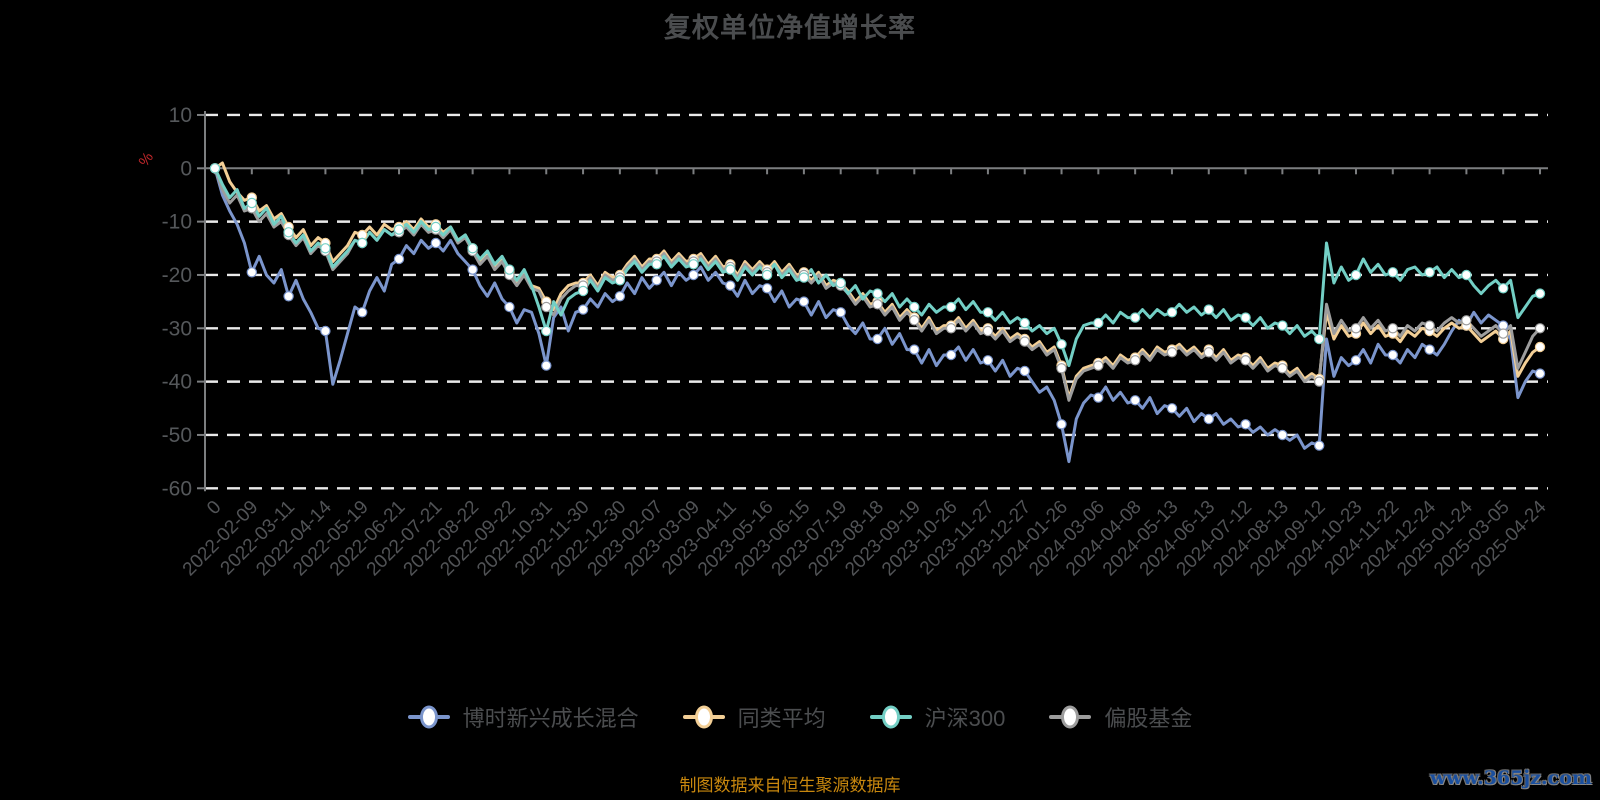 This screenshot has height=800, width=1600. I want to click on legend-dot-equity-fund, so click(1070, 717).